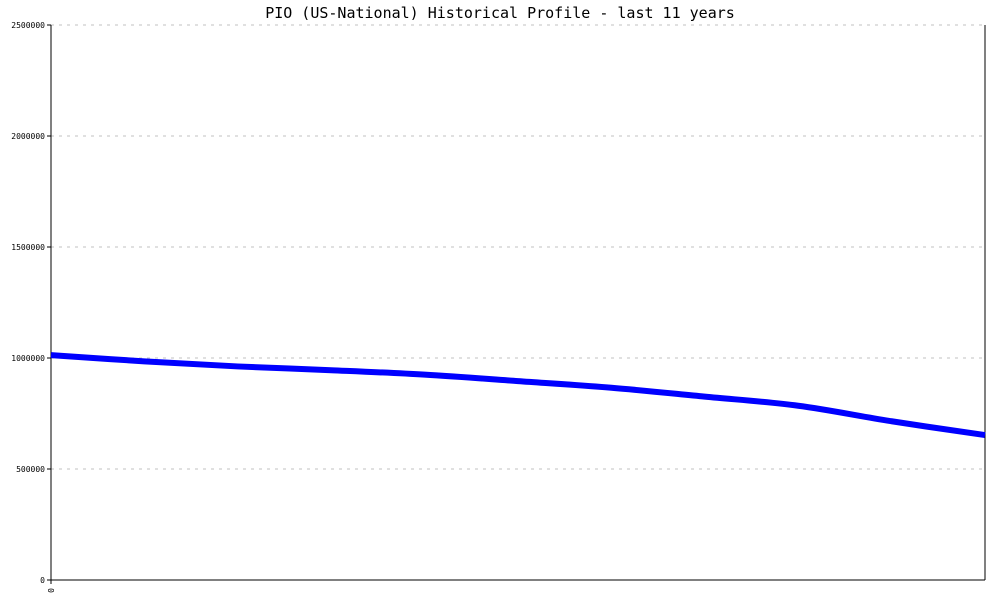 This screenshot has width=1000, height=600. I want to click on y-tick-label: 2500000, so click(28, 25).